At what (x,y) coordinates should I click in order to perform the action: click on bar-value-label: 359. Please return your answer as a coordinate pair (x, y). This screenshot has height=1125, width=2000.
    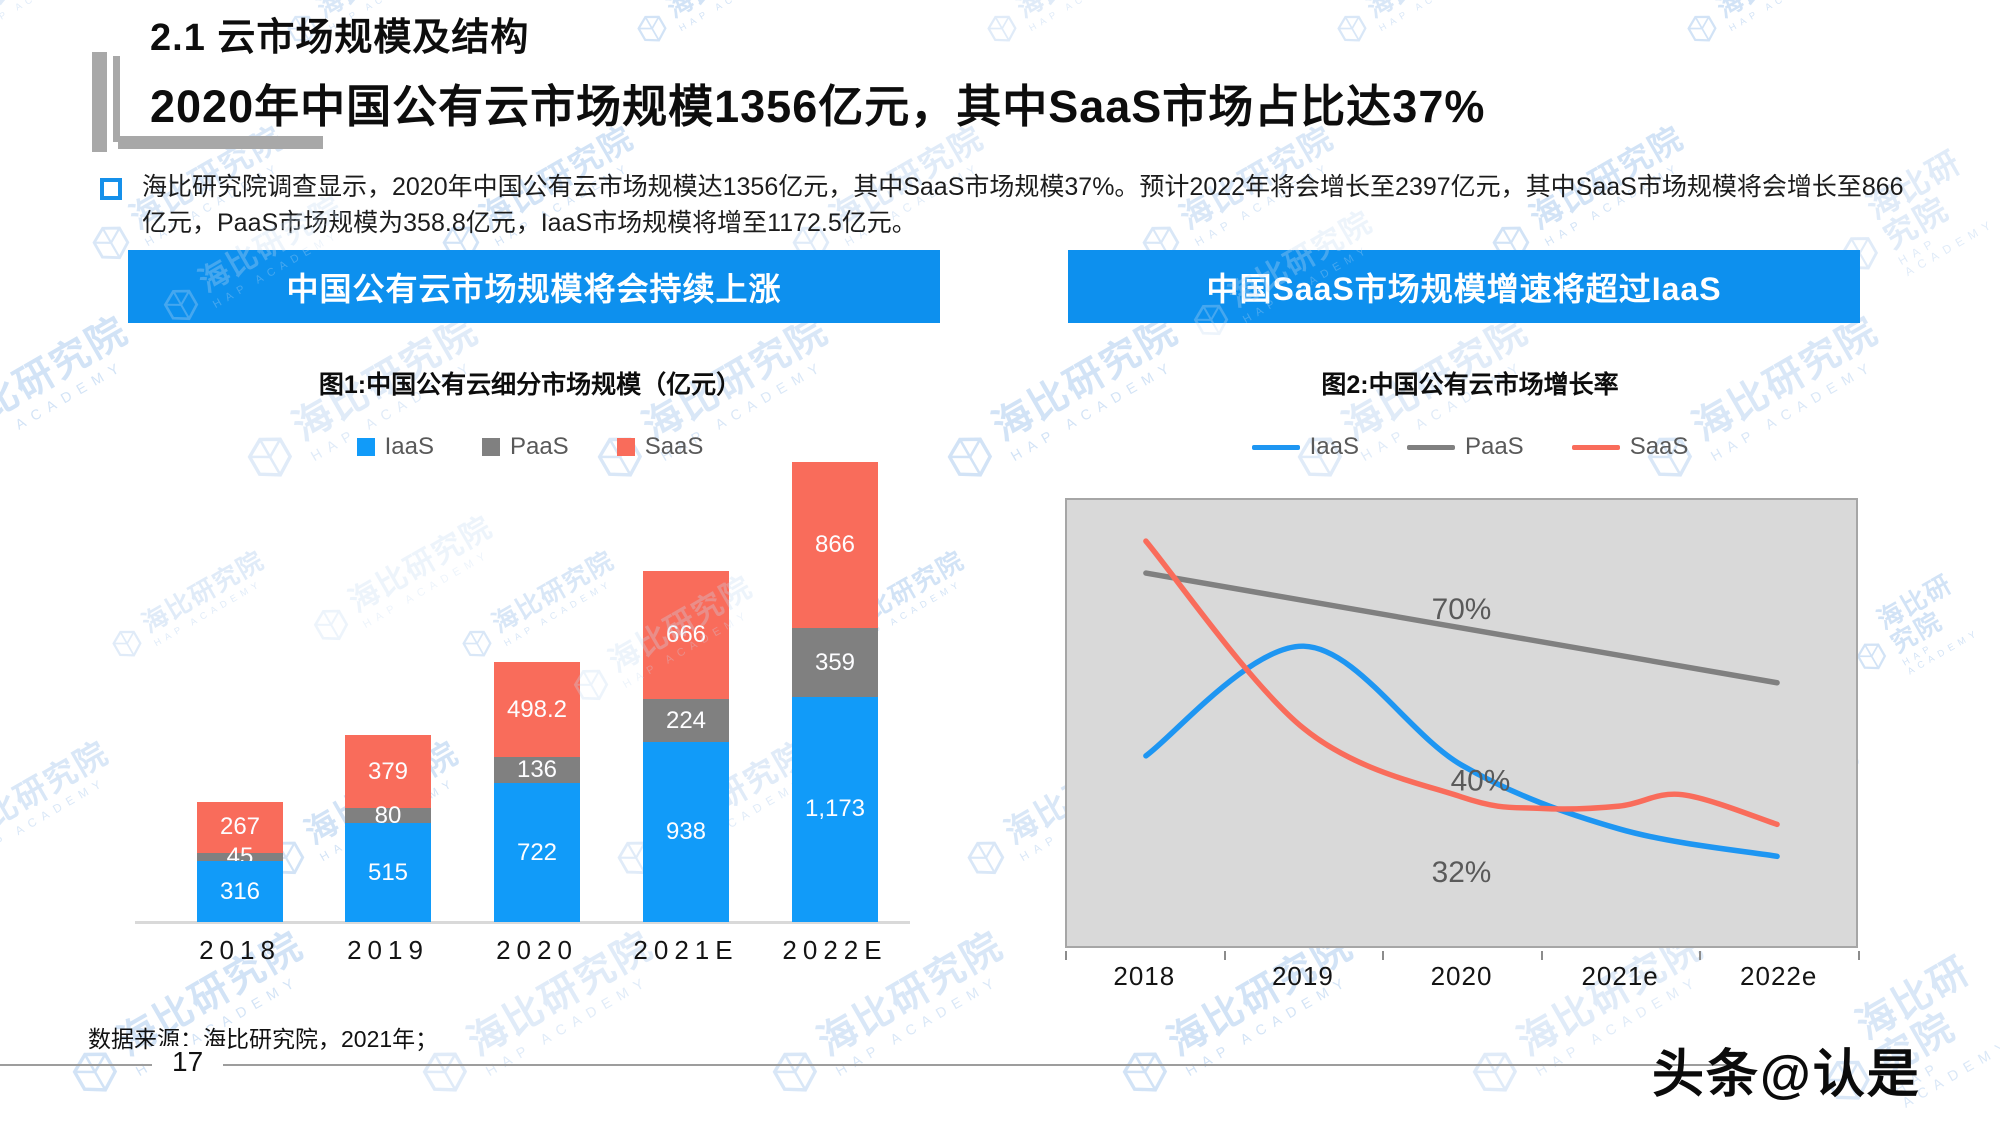
    Looking at the image, I should click on (835, 662).